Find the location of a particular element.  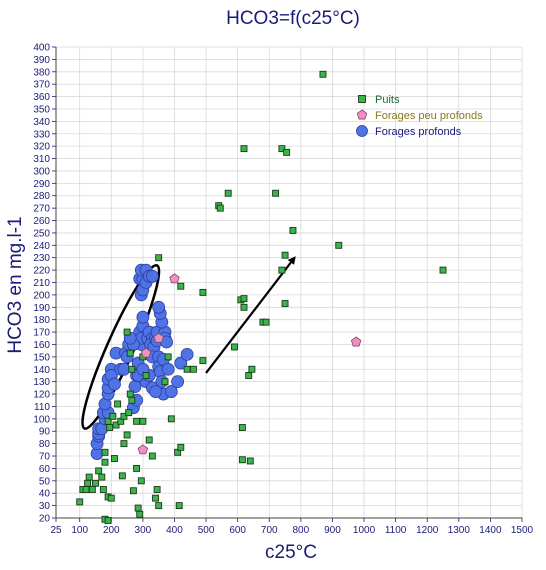

y-tick-label: 350 is located at coordinates (41, 109).